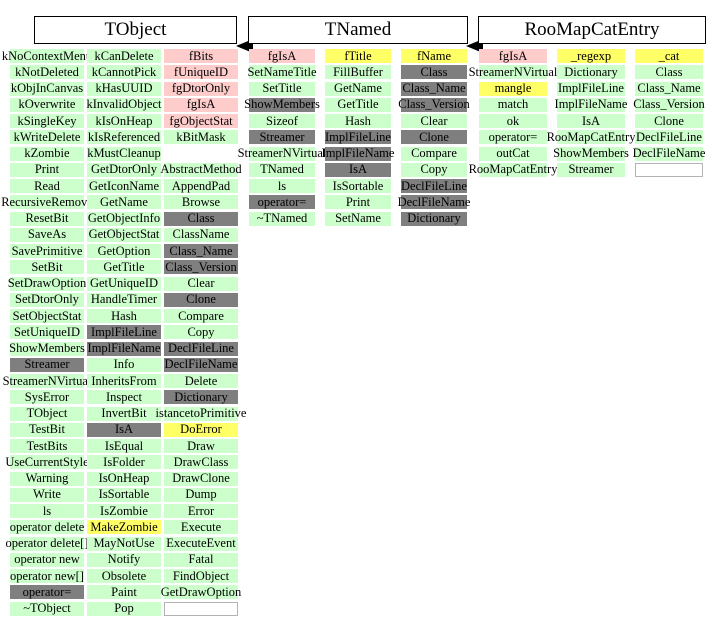 Image resolution: width=717 pixels, height=624 pixels. What do you see at coordinates (124, 527) in the screenshot?
I see `member-cell: MakeZombie` at bounding box center [124, 527].